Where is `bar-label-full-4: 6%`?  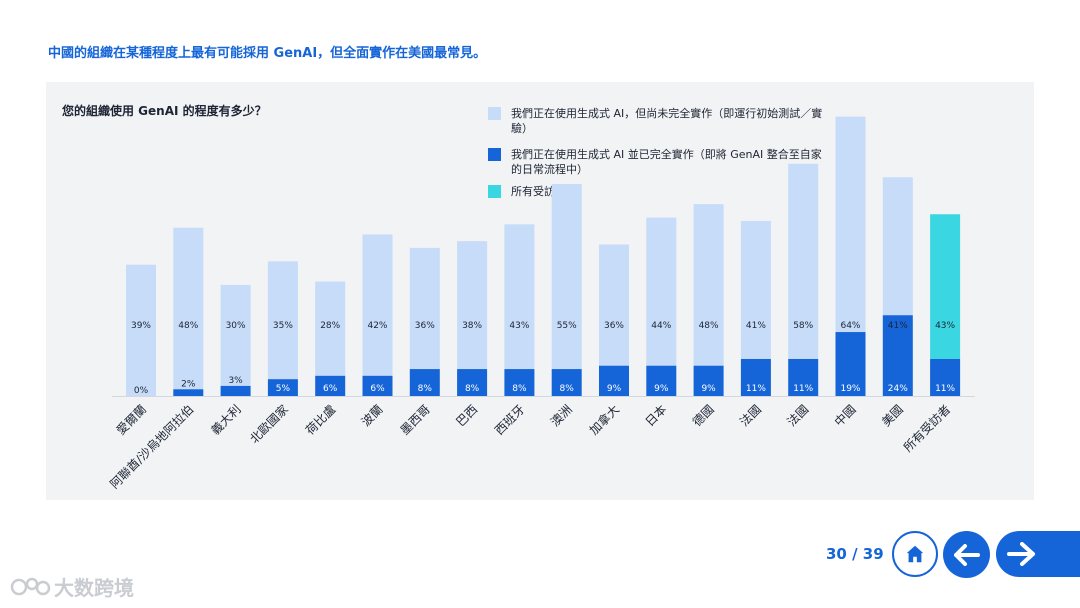 bar-label-full-4: 6% is located at coordinates (330, 389).